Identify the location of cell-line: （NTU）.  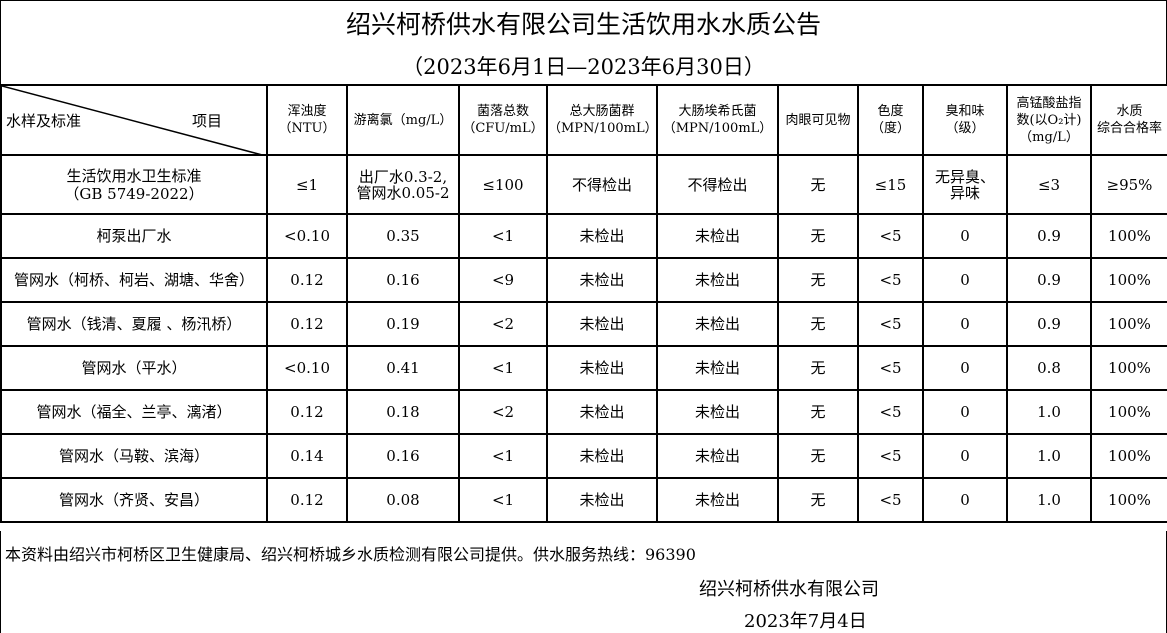
(307, 128).